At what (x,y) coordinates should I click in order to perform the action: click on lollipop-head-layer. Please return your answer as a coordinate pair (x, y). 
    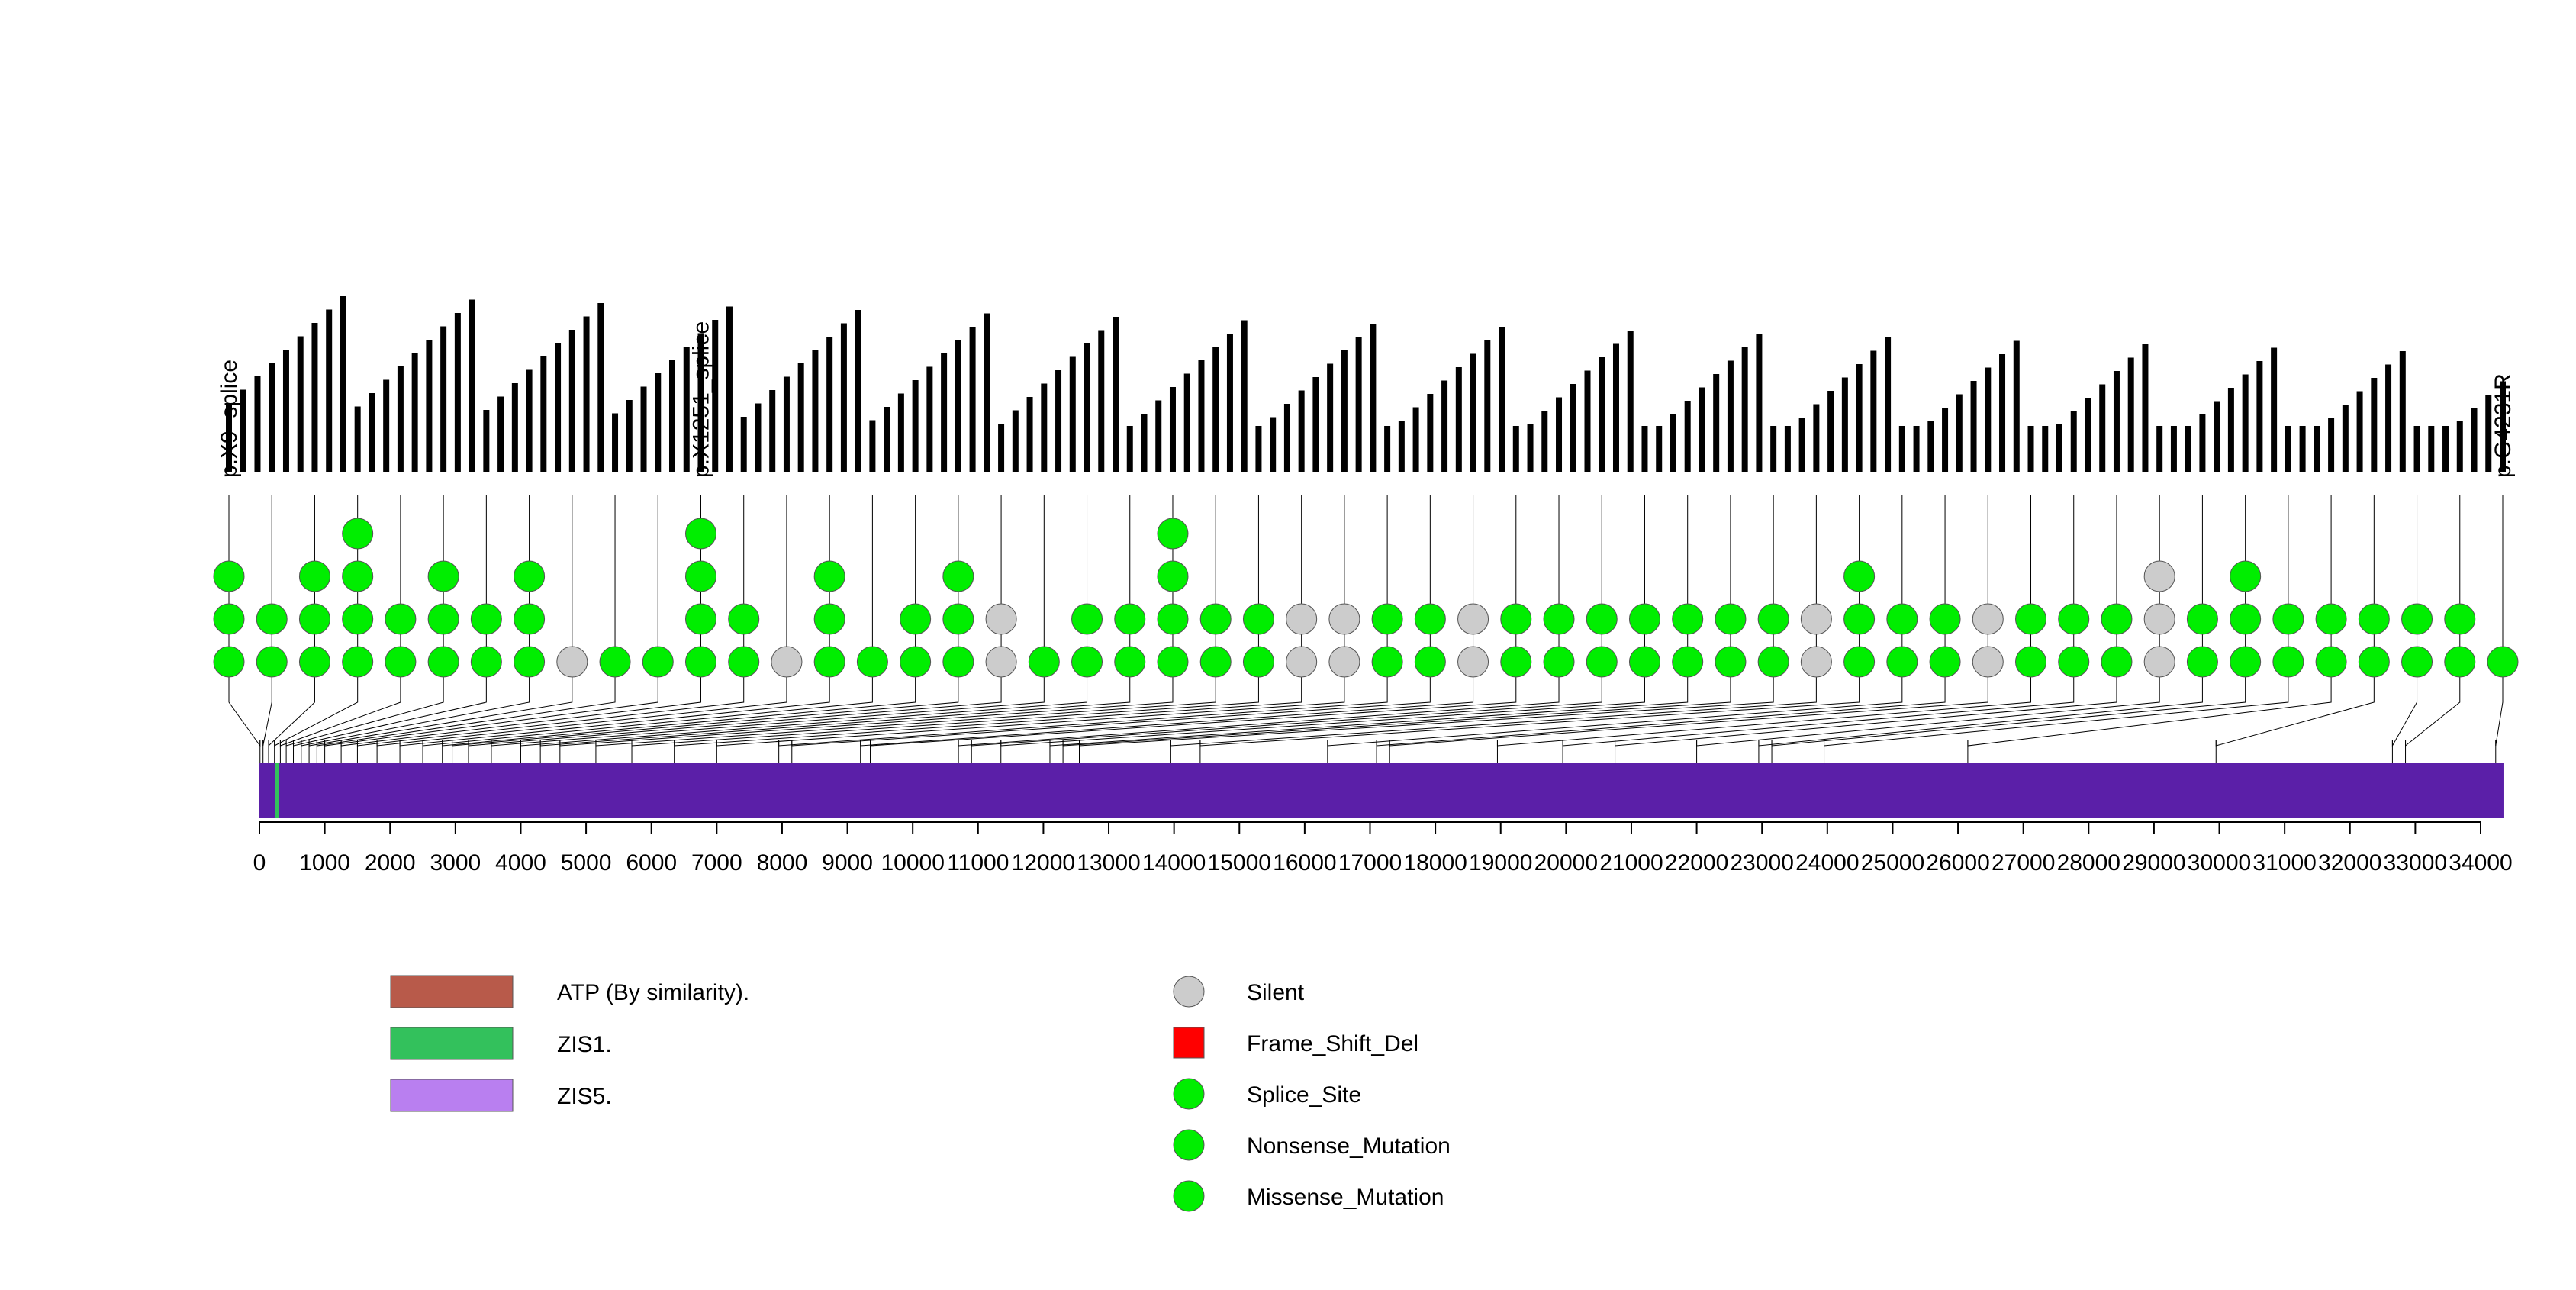
    Looking at the image, I should click on (1366, 598).